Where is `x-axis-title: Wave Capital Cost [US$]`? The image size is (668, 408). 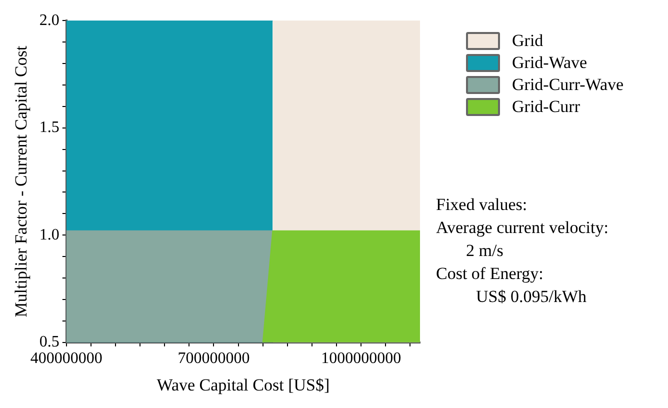
x-axis-title: Wave Capital Cost [US$] is located at coordinates (243, 384).